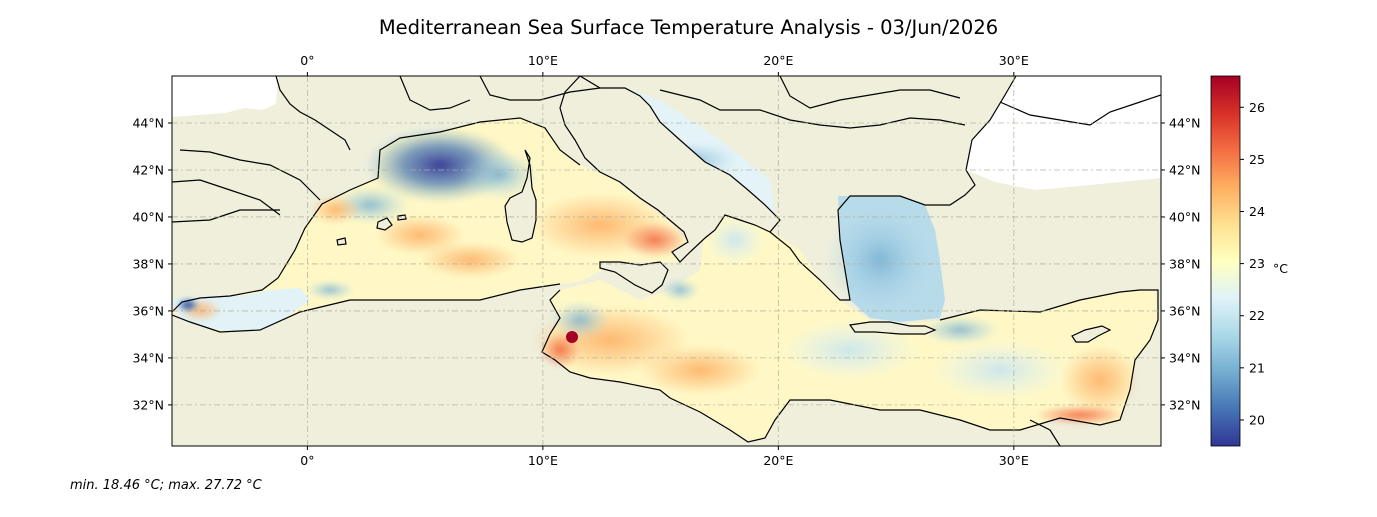  Describe the element at coordinates (1185, 169) in the screenshot. I see `lat-tick-right-5: 42°N` at that location.